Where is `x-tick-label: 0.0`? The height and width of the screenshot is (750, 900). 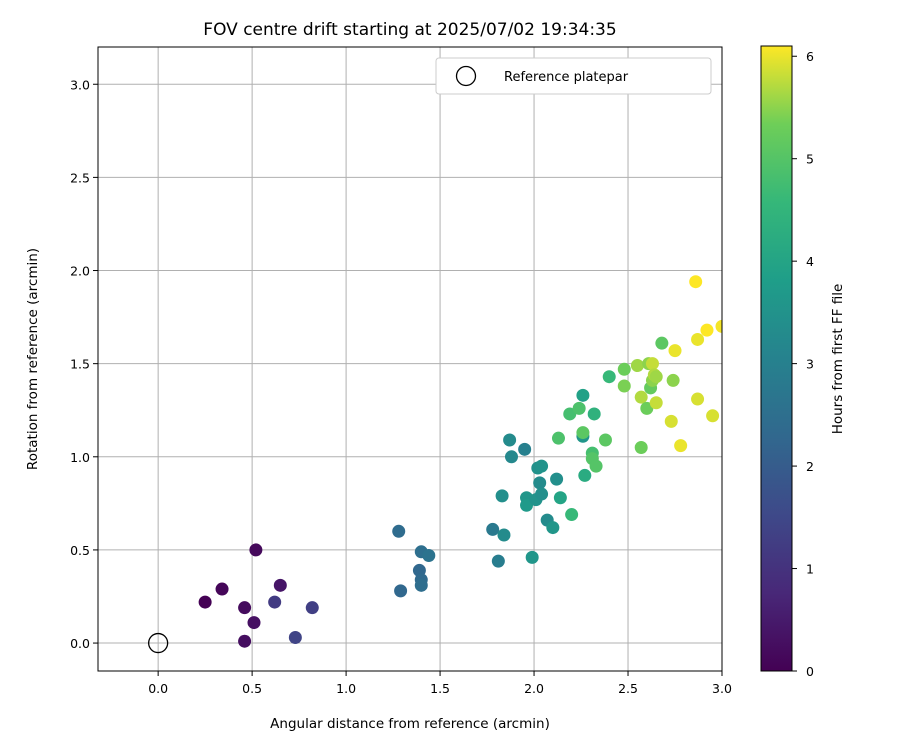
x-tick-label: 0.0 is located at coordinates (158, 688).